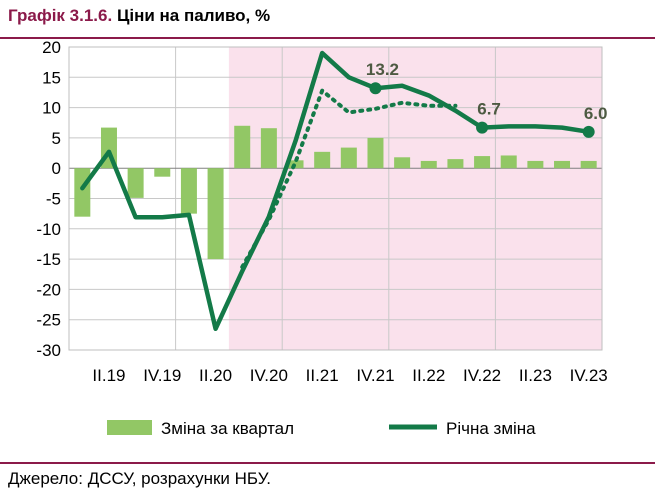  Describe the element at coordinates (349, 178) in the screenshot. I see `series-line-dotted` at that location.